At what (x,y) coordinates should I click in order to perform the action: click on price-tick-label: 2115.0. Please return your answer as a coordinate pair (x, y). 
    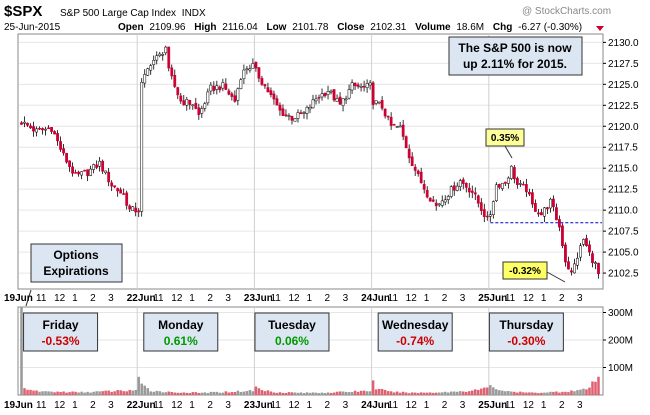
    Looking at the image, I should click on (623, 169).